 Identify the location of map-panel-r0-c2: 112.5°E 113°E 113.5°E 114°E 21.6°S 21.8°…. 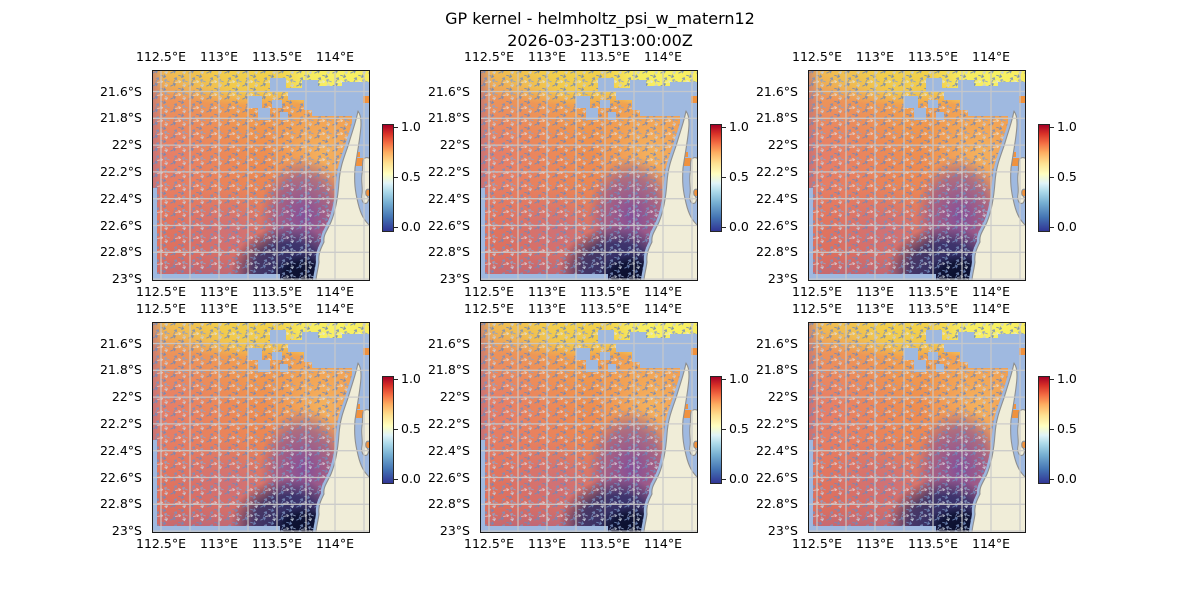
(917, 171).